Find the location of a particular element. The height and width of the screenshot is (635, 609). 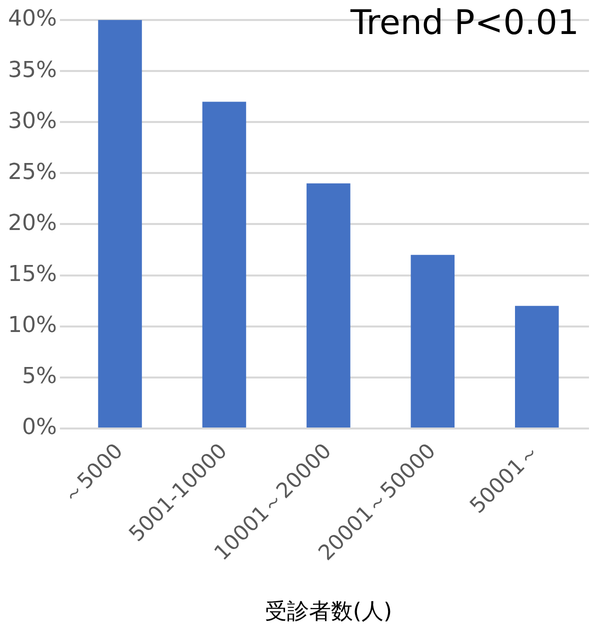

y-tick-label: 35% is located at coordinates (32, 70).